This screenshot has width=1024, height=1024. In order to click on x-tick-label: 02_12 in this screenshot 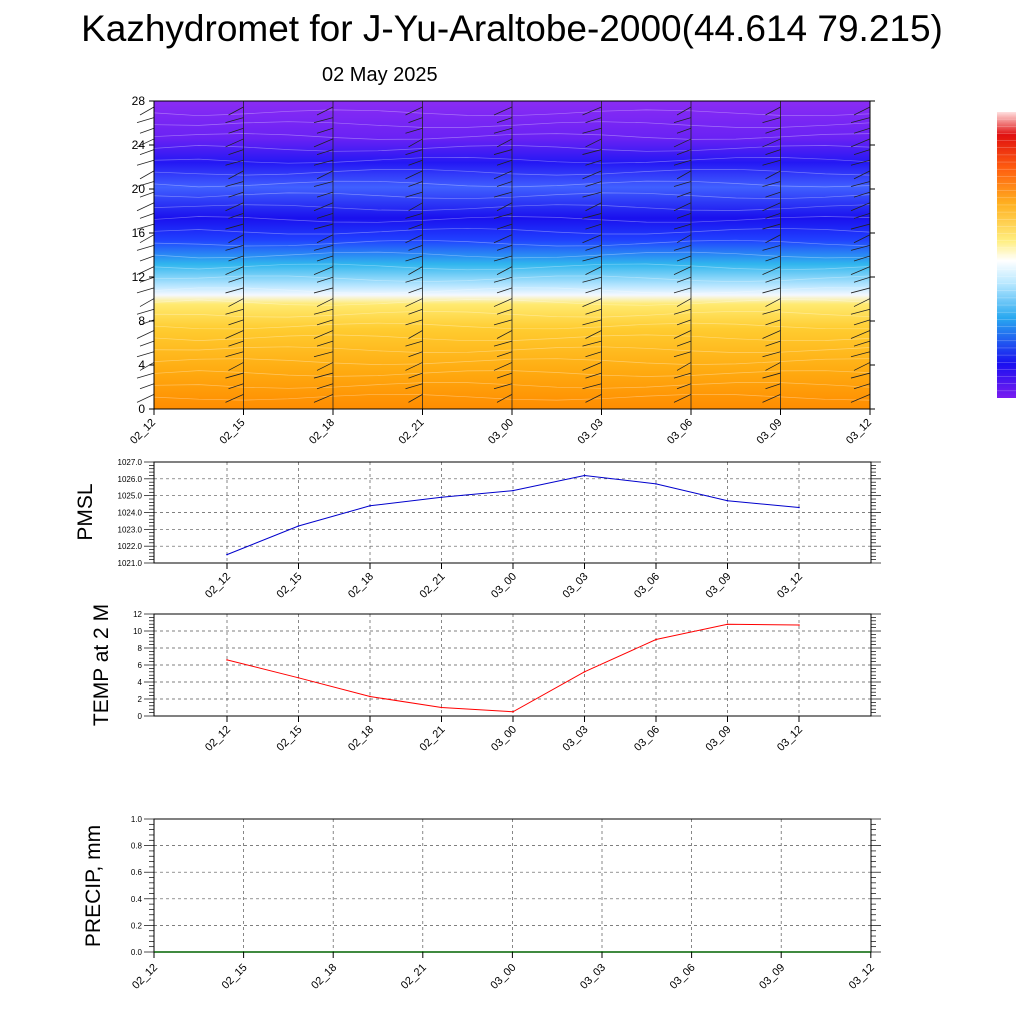, I will do `click(145, 977)`.